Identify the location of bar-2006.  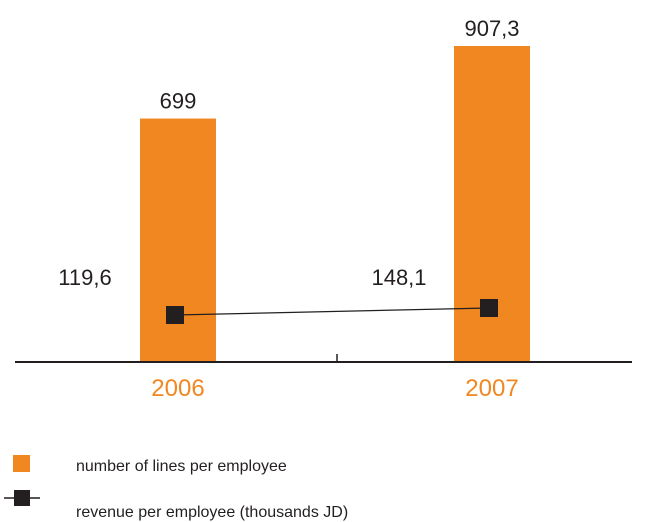
(178, 240).